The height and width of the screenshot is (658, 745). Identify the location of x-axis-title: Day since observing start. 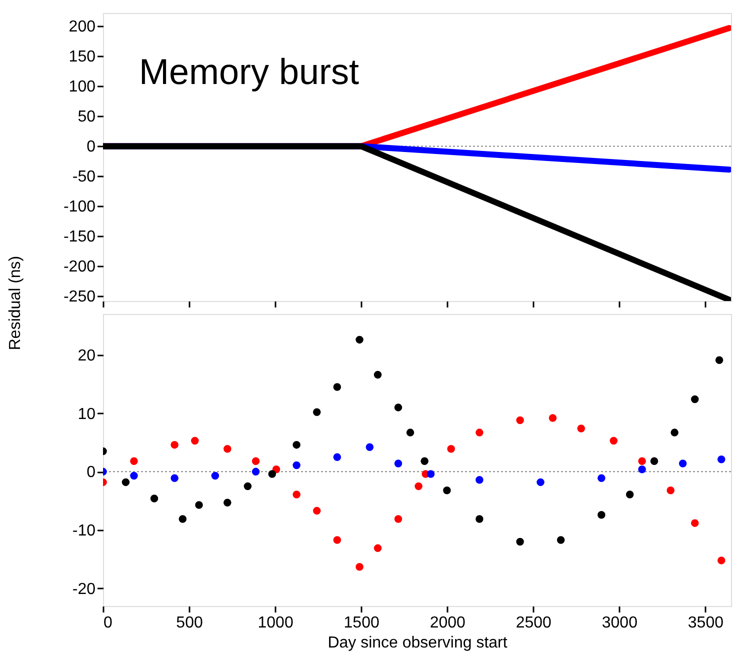
(418, 643).